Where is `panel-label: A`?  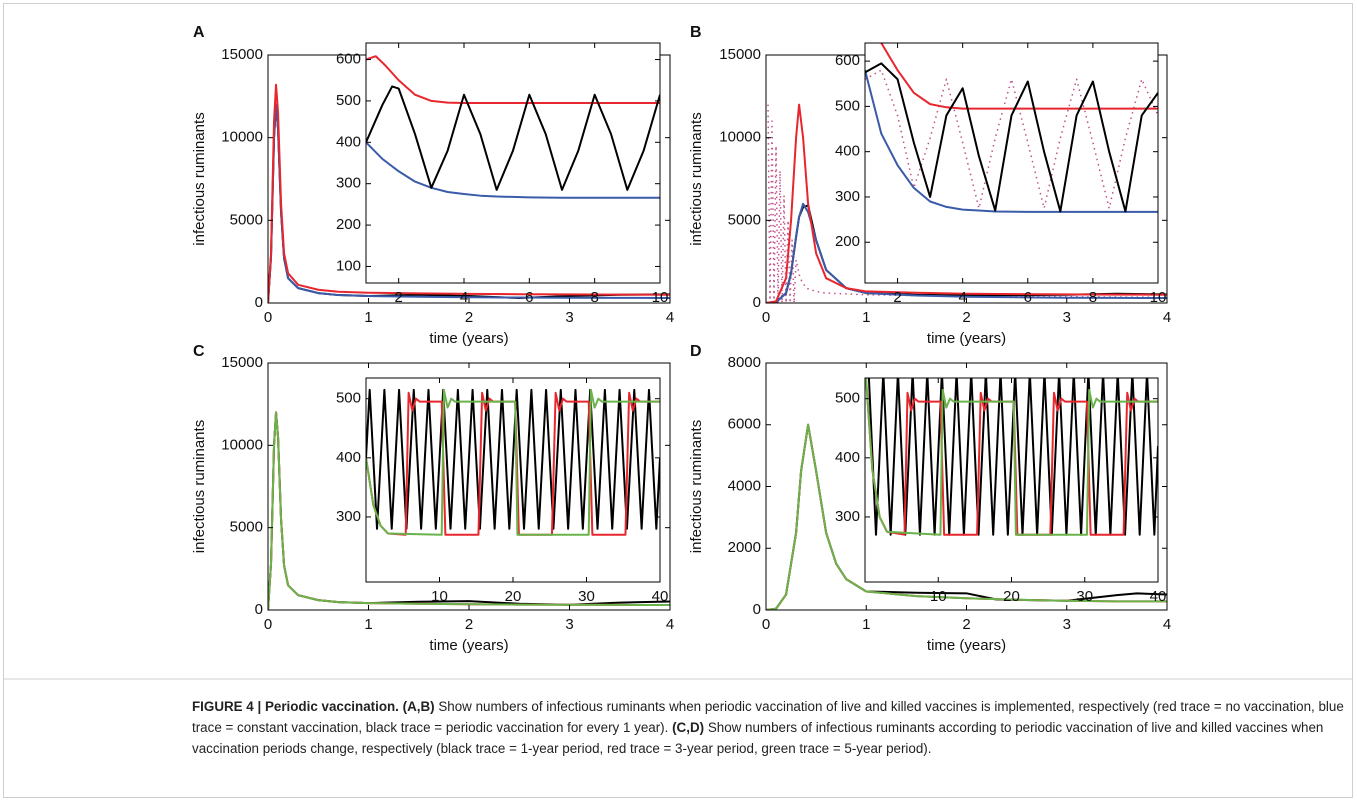 panel-label: A is located at coordinates (199, 32).